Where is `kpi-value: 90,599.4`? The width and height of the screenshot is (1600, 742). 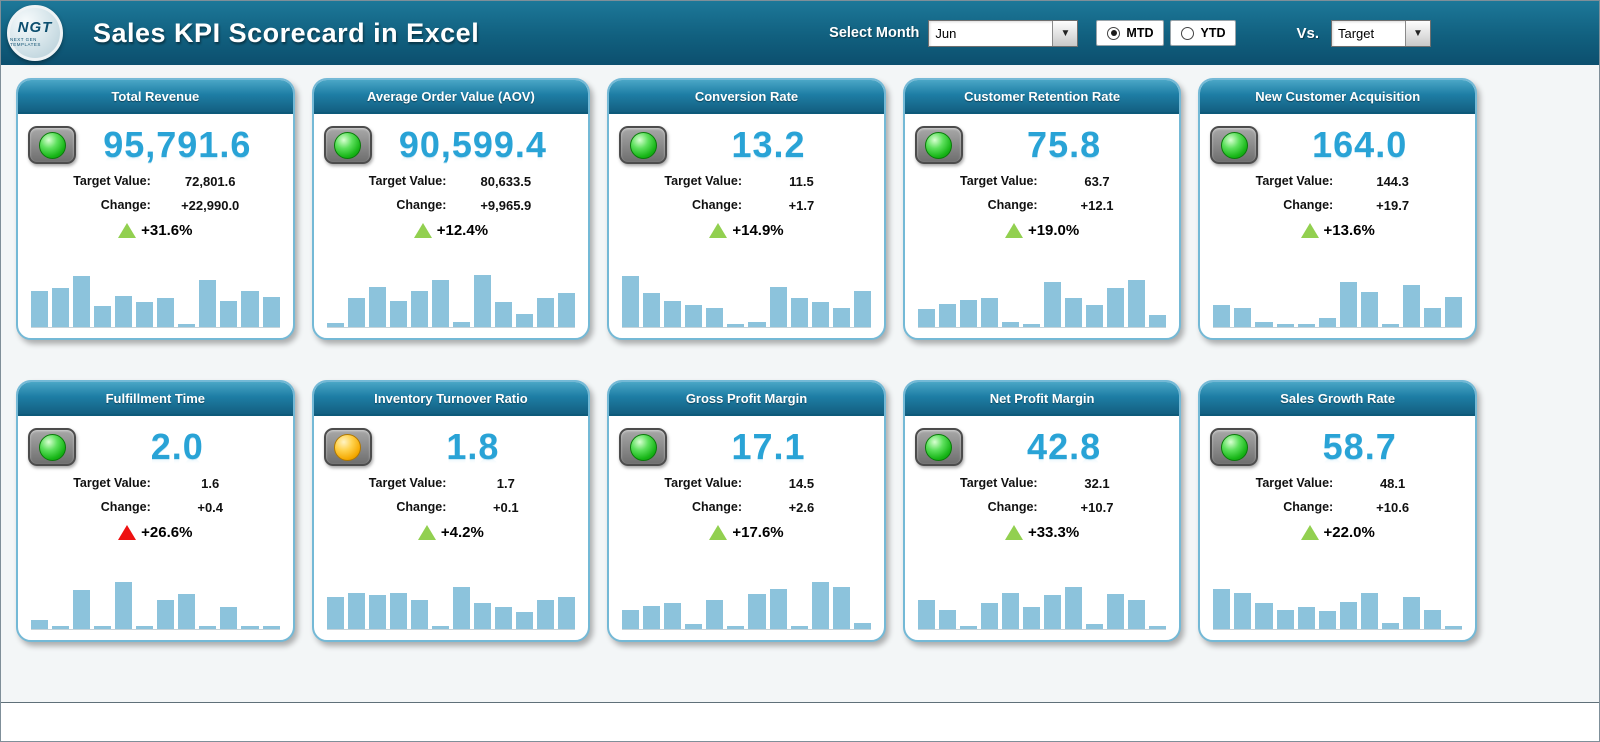 kpi-value: 90,599.4 is located at coordinates (472, 144).